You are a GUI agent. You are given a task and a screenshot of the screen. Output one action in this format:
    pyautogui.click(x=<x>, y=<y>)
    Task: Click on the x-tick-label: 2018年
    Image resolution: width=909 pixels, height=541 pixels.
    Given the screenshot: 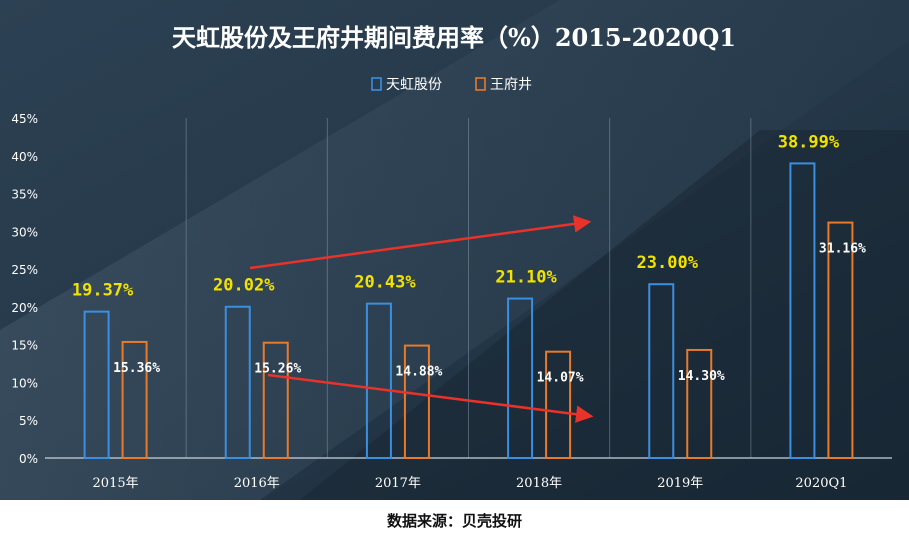 What is the action you would take?
    pyautogui.click(x=539, y=483)
    